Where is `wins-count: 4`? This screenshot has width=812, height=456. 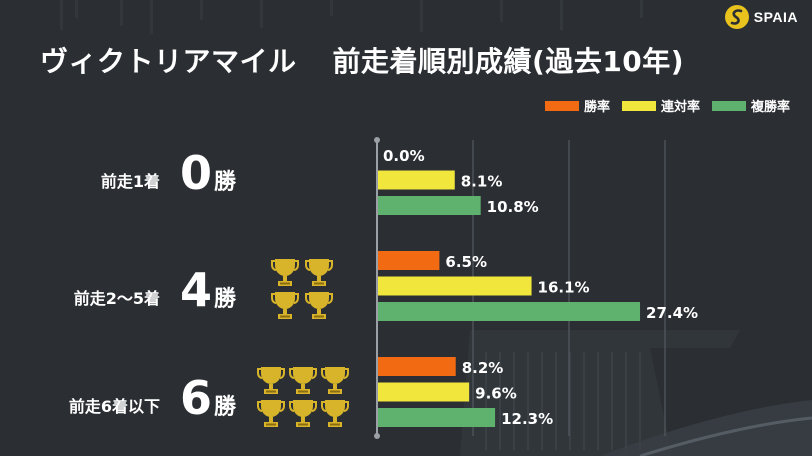
wins-count: 4 is located at coordinates (196, 290).